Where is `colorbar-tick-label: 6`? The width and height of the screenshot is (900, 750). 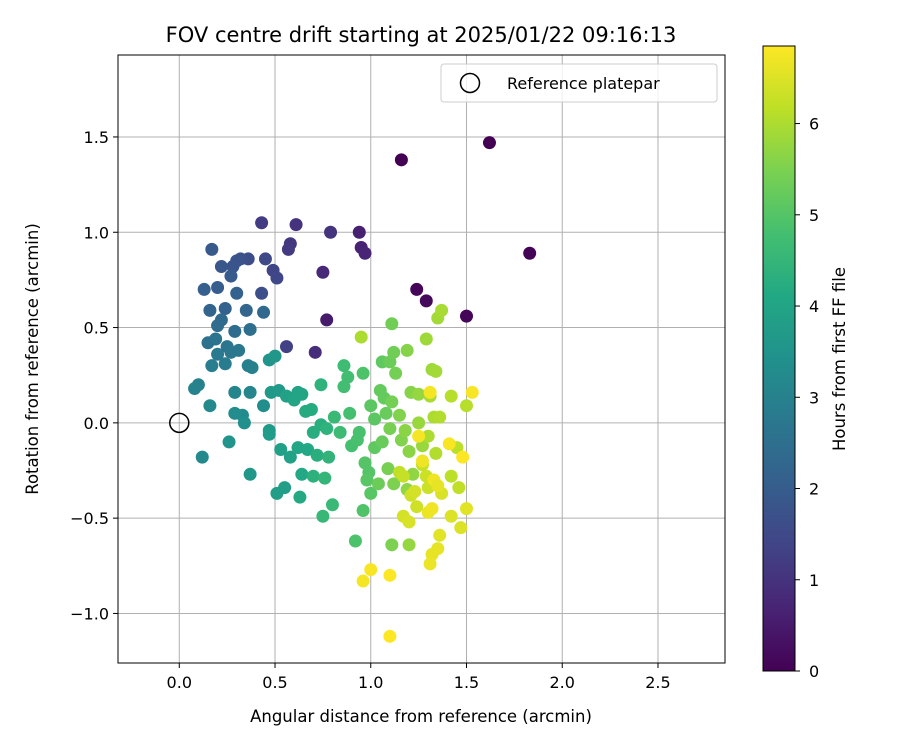
colorbar-tick-label: 6 is located at coordinates (814, 124).